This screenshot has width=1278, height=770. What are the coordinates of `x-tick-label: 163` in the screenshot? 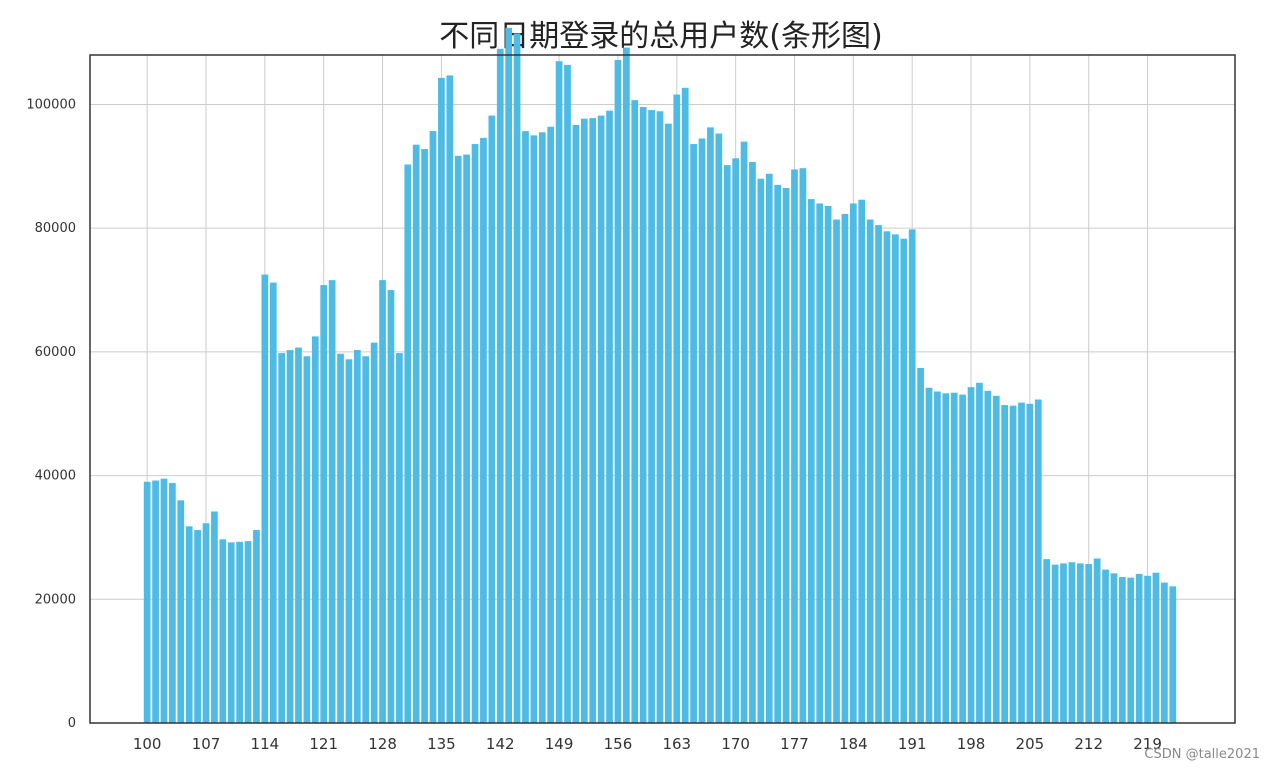 It's located at (676, 744).